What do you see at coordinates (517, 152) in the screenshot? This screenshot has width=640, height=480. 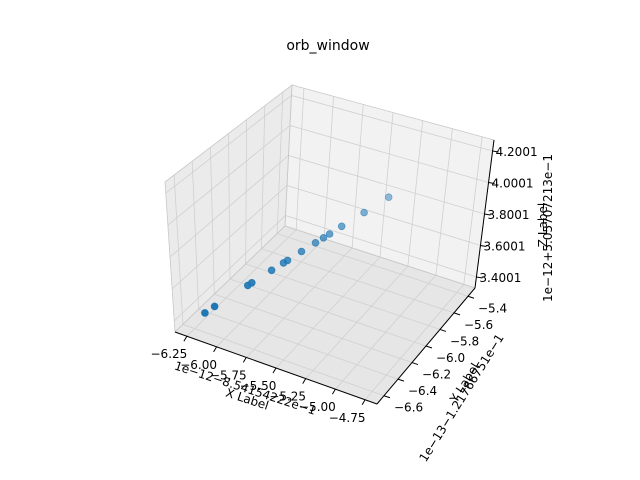 I see `z-tick-label: 4.2001` at bounding box center [517, 152].